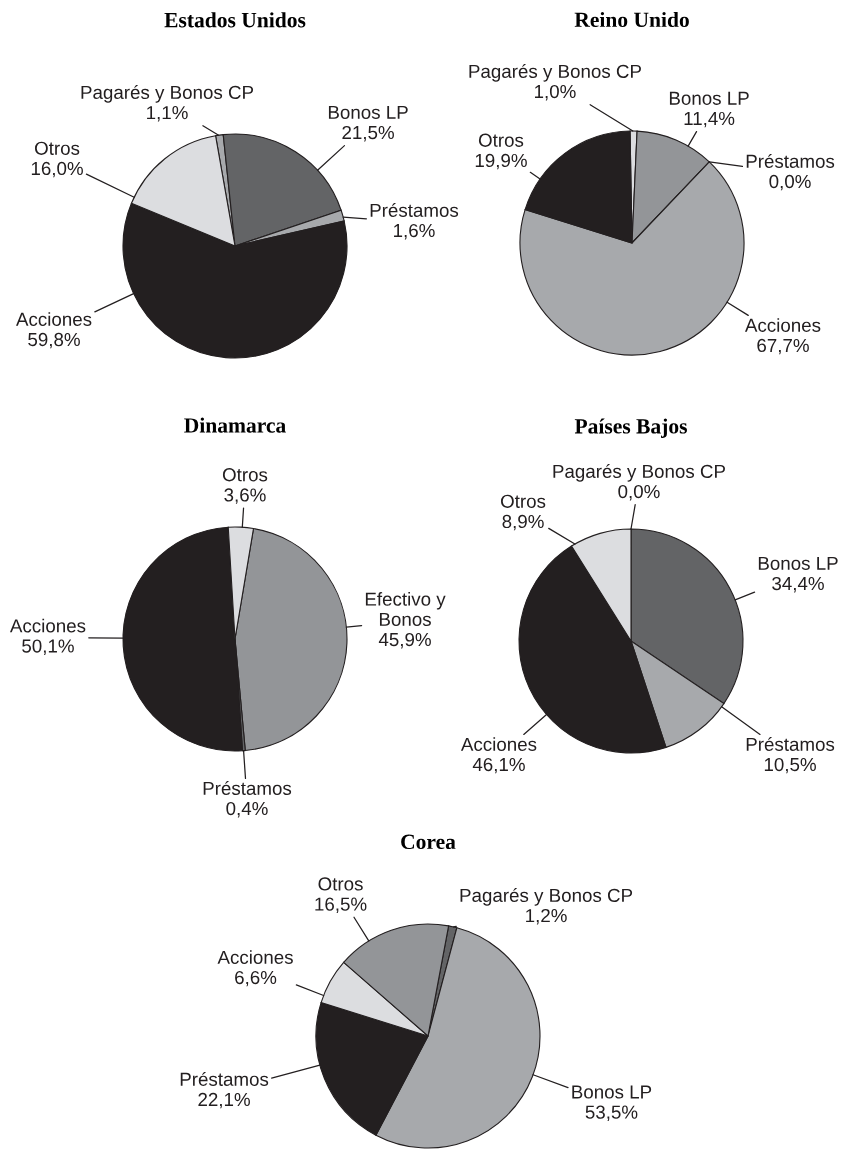 This screenshot has width=841, height=1152. What do you see at coordinates (428, 842) in the screenshot?
I see `chart-title: Corea` at bounding box center [428, 842].